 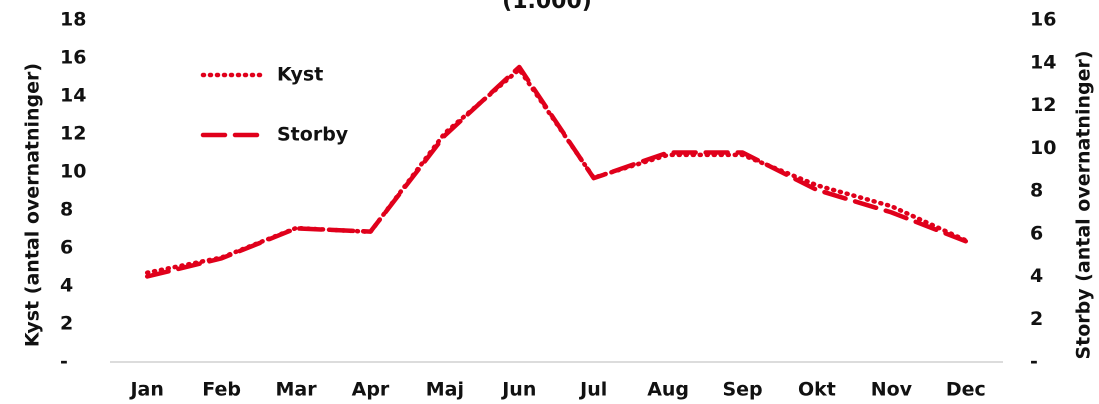 I want to click on y2-tick-label: 6, so click(x=1036, y=233).